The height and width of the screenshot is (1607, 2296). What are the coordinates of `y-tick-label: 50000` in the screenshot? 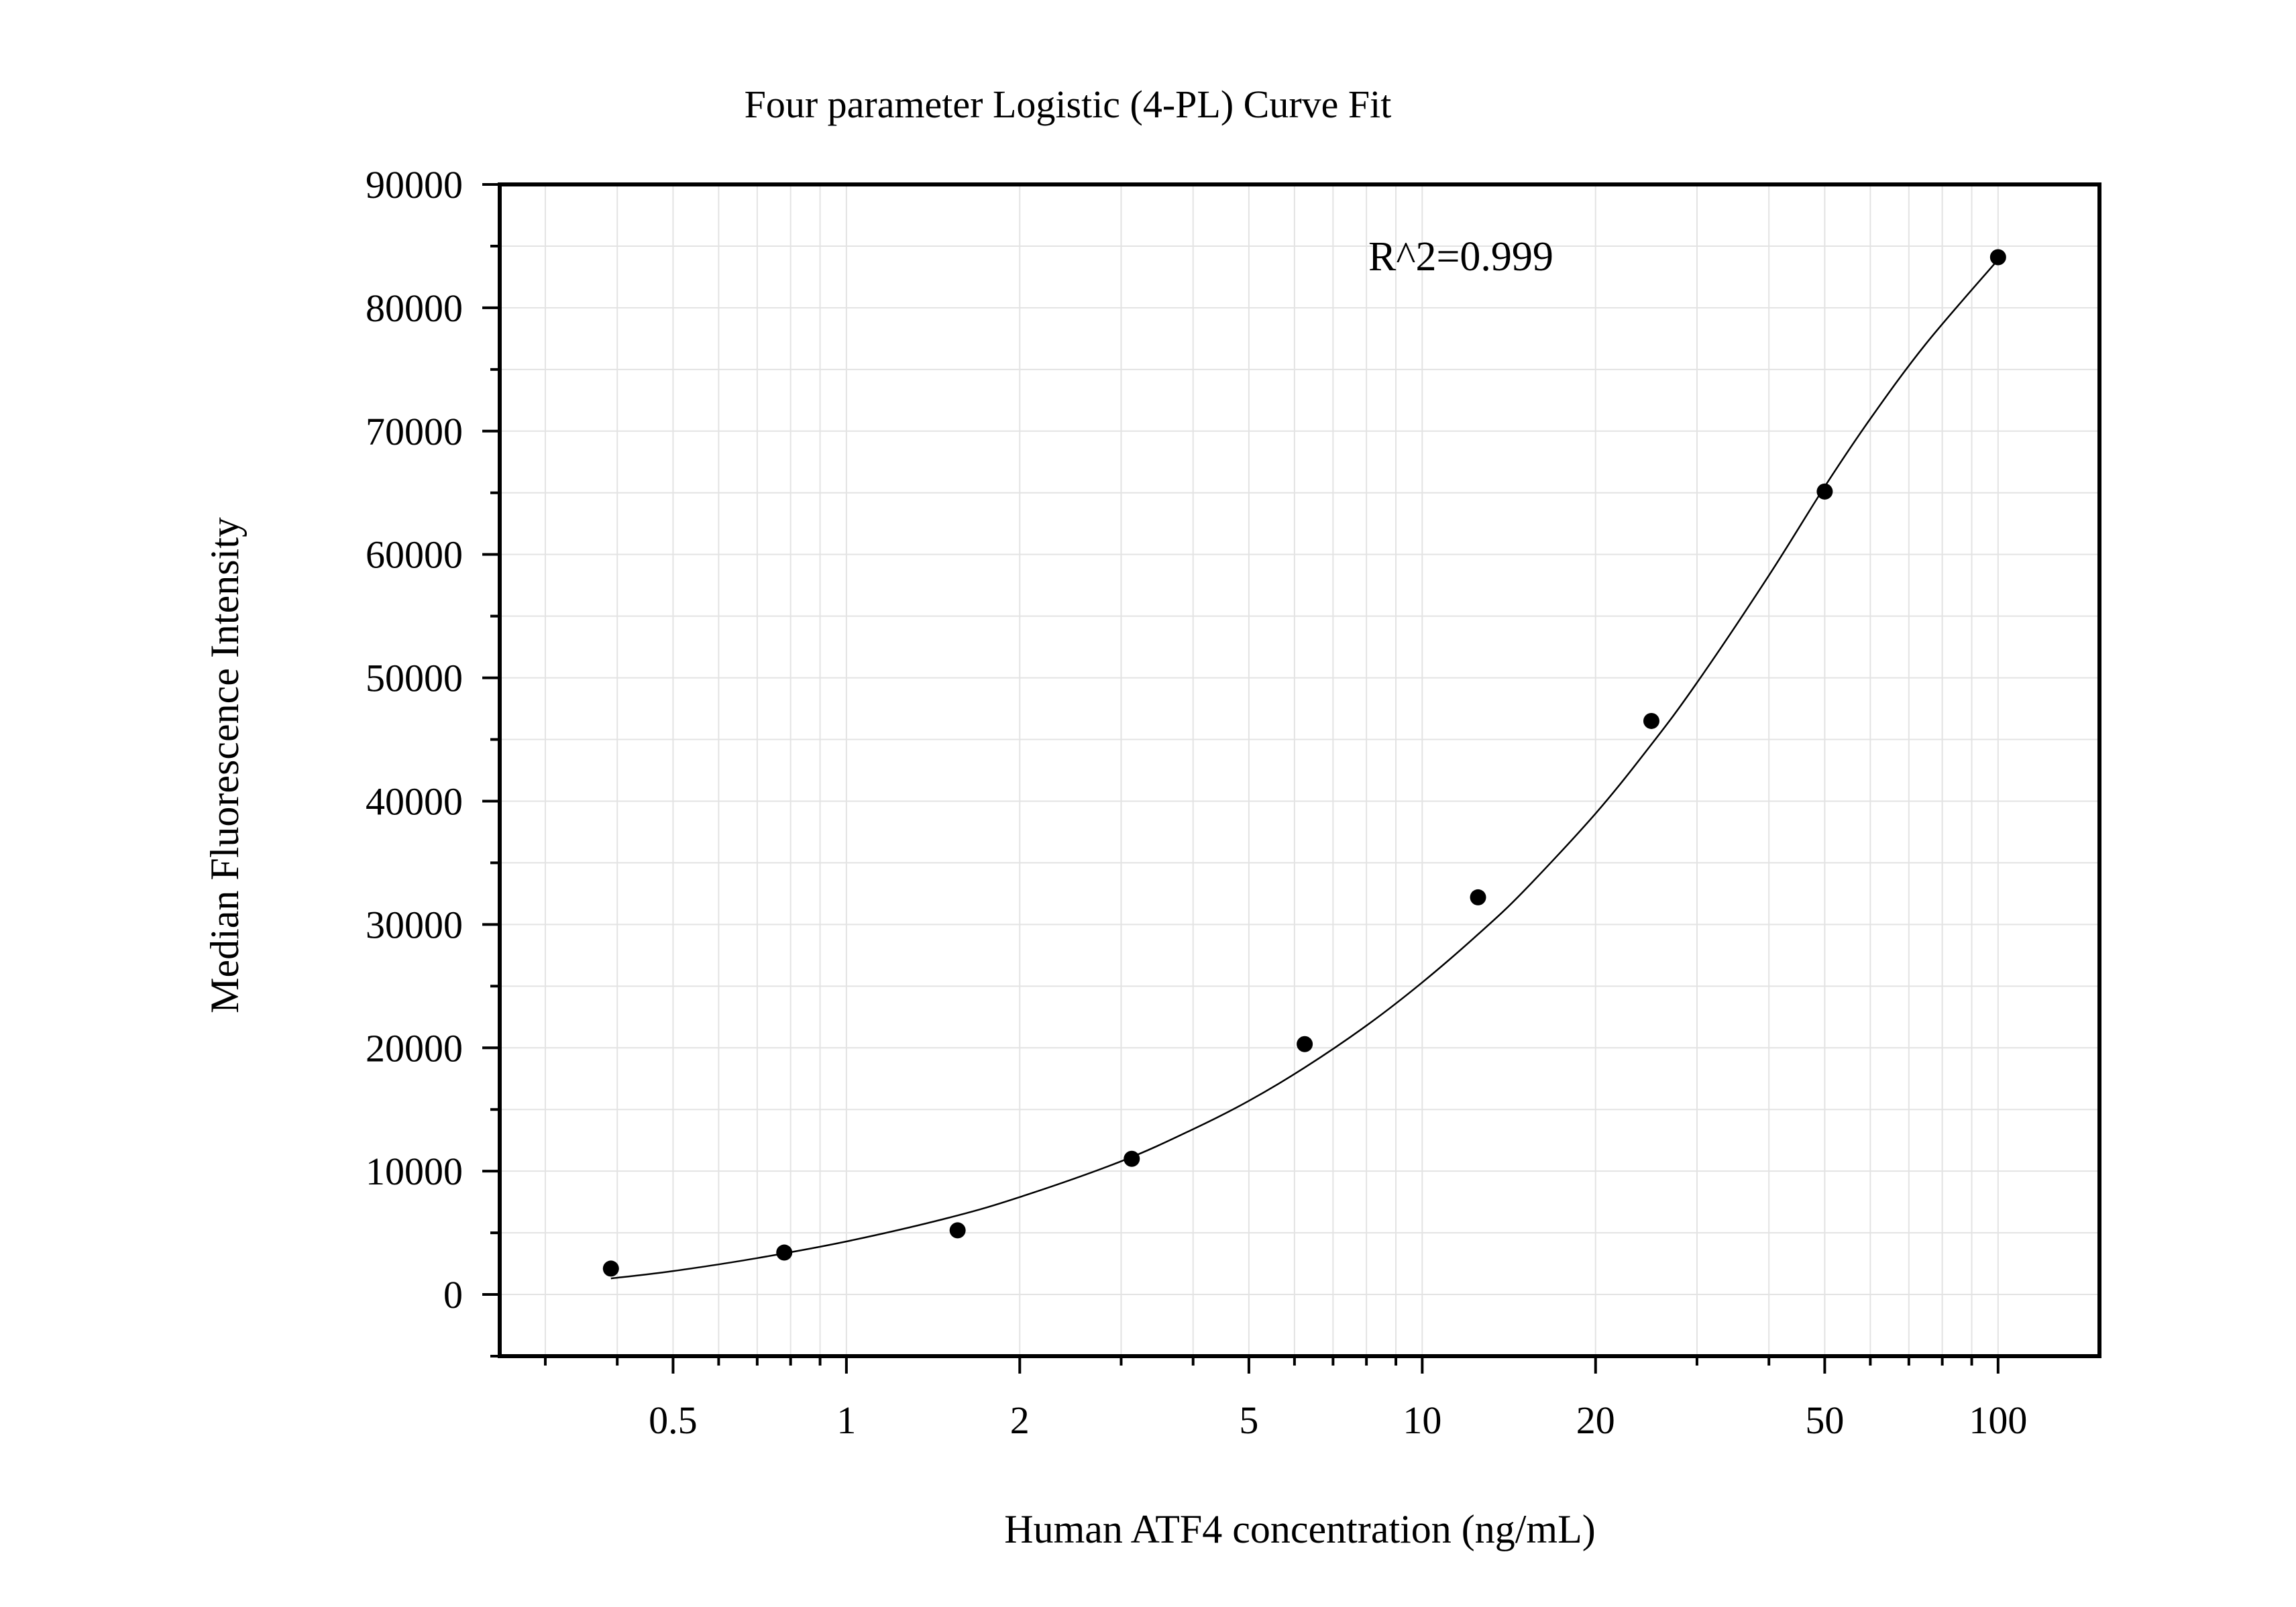 It's located at (415, 678).